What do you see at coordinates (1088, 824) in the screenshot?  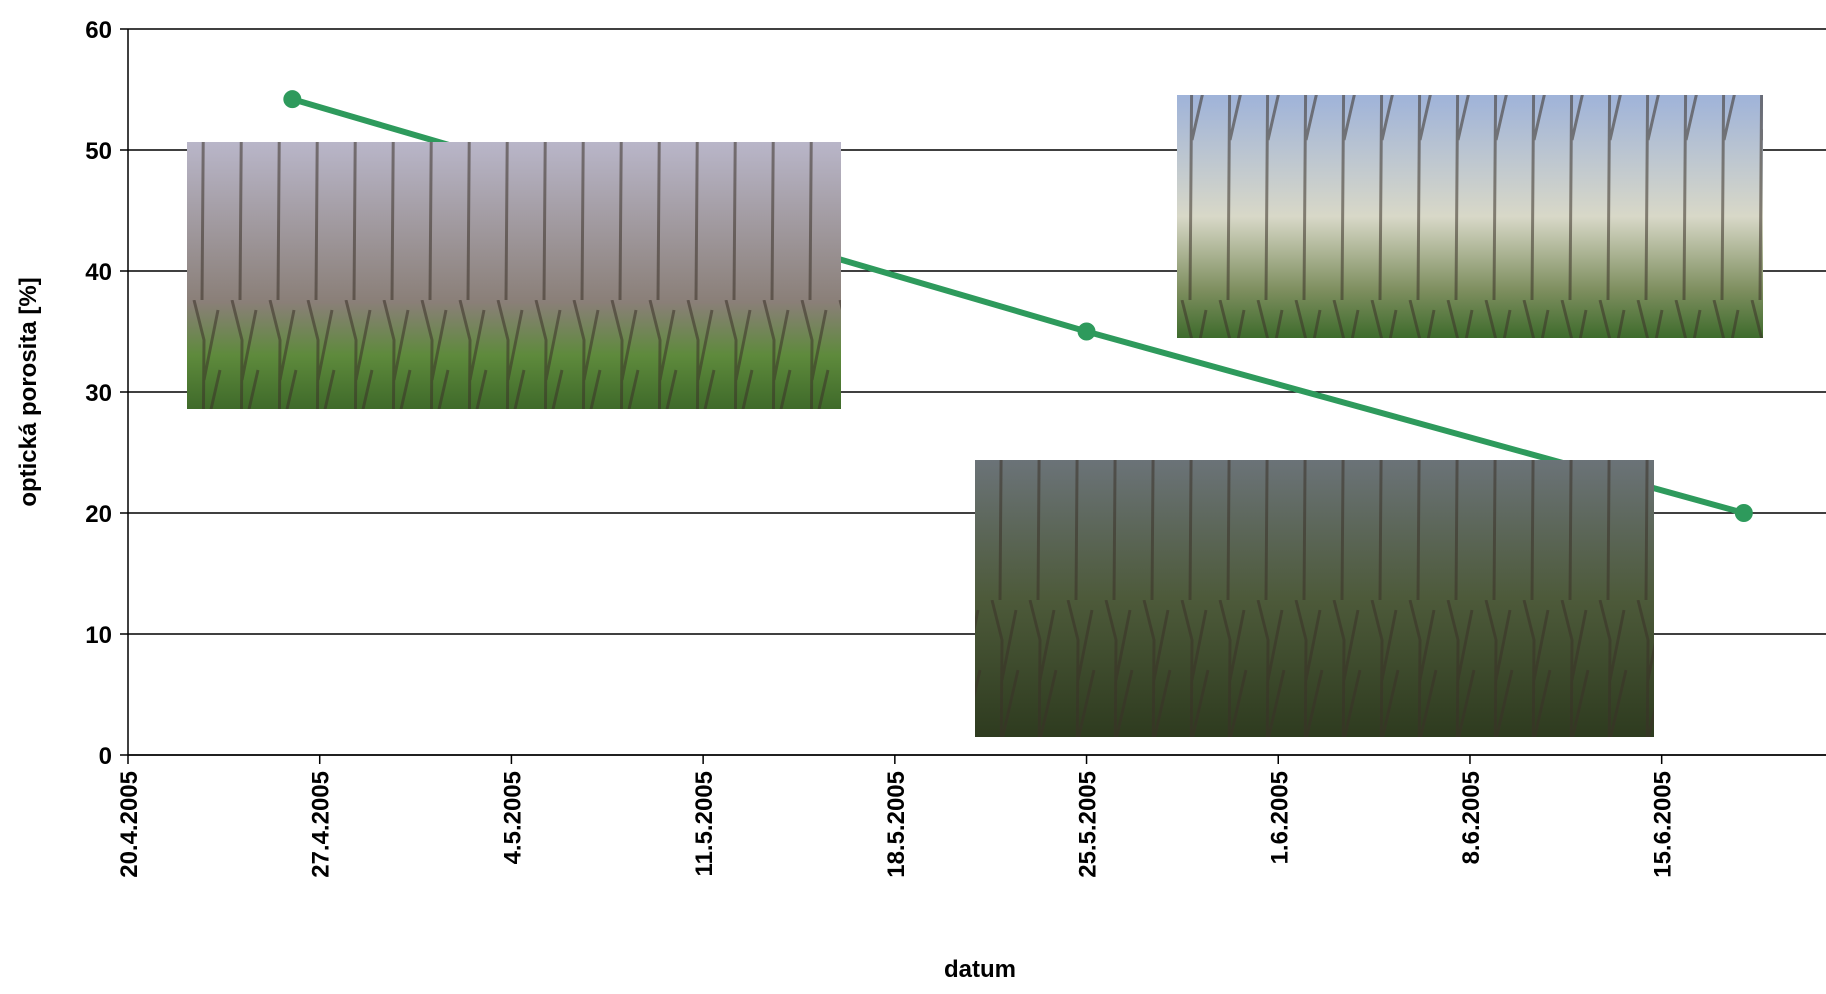 I see `x-tick-label: 25.5.2005` at bounding box center [1088, 824].